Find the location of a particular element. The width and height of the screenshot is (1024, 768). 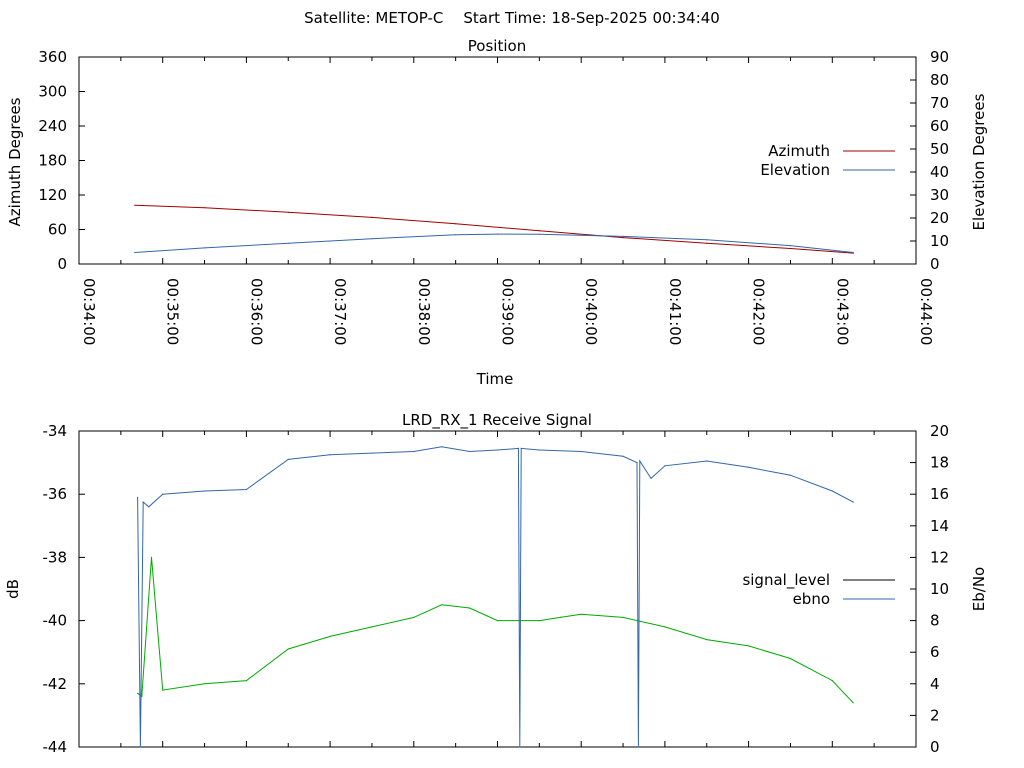

y2-tick-label: 6 is located at coordinates (935, 652).